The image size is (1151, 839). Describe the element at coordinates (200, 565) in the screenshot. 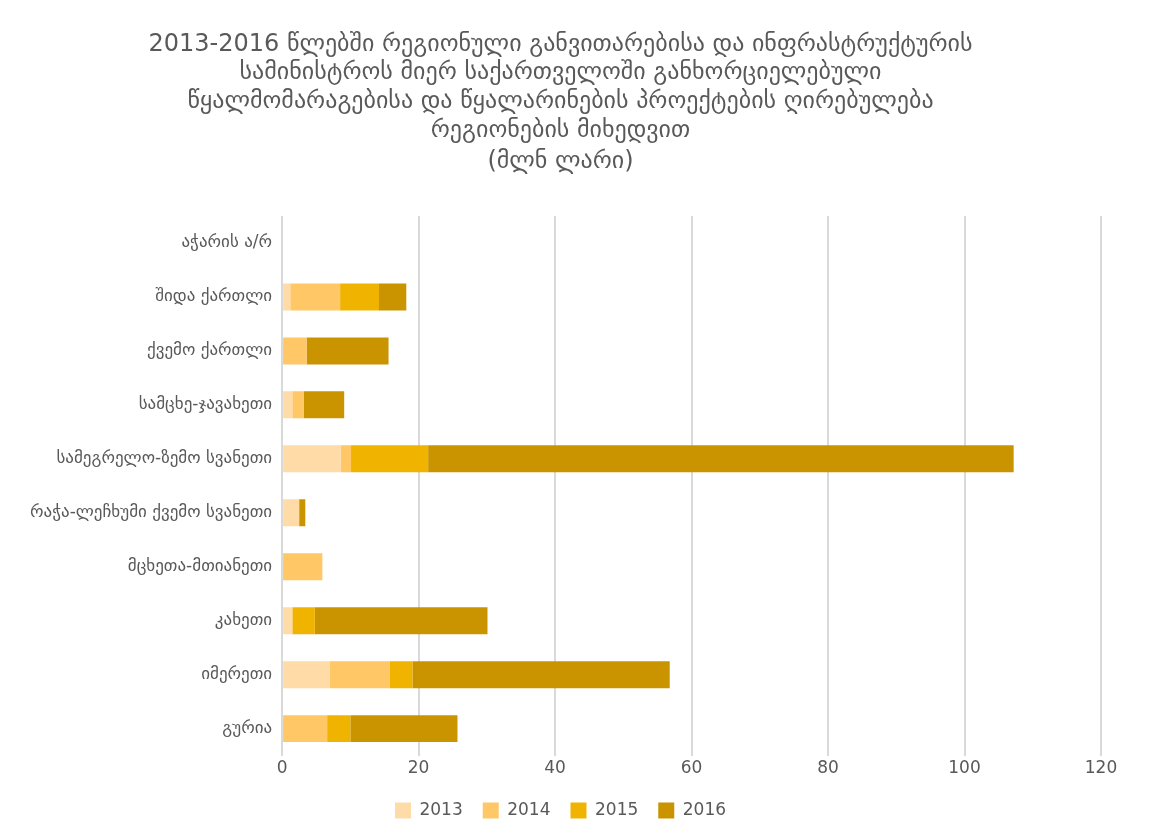

I see `y-tick-label: მცხეთა-მთიანეთი` at that location.